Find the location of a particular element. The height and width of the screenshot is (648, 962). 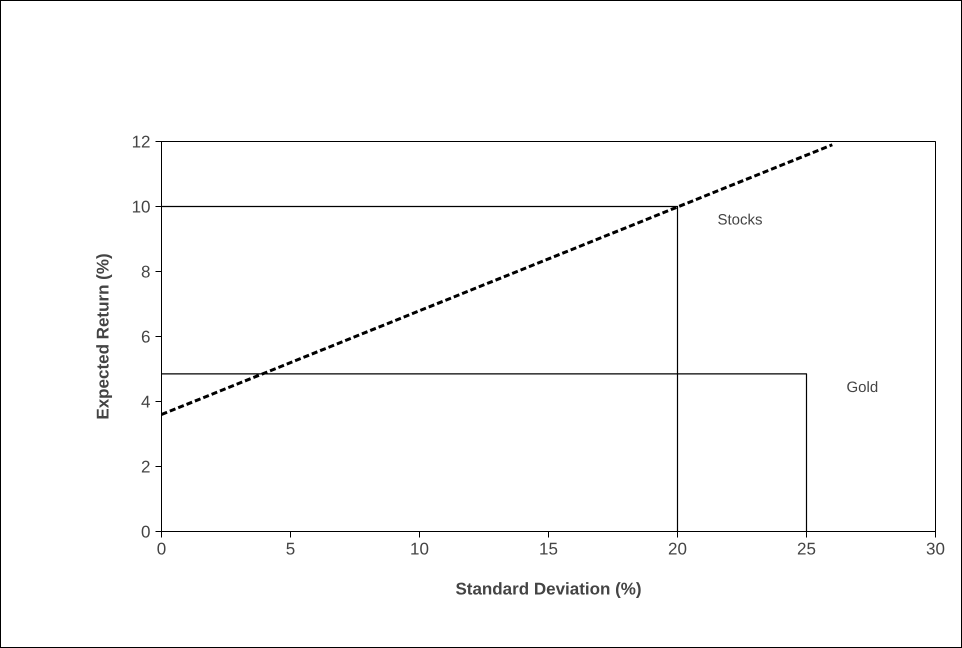

x-tick-label: 20 is located at coordinates (677, 549).